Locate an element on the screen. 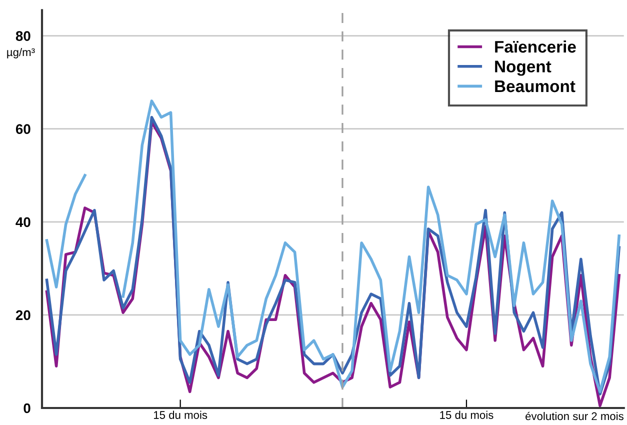  y-tick-label: 60 is located at coordinates (23, 129).